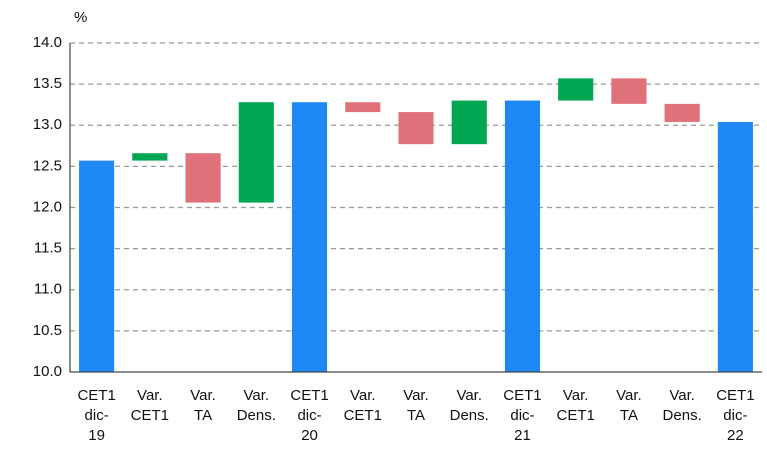 The width and height of the screenshot is (767, 451). I want to click on y-tick-label: 11.5, so click(48, 248).